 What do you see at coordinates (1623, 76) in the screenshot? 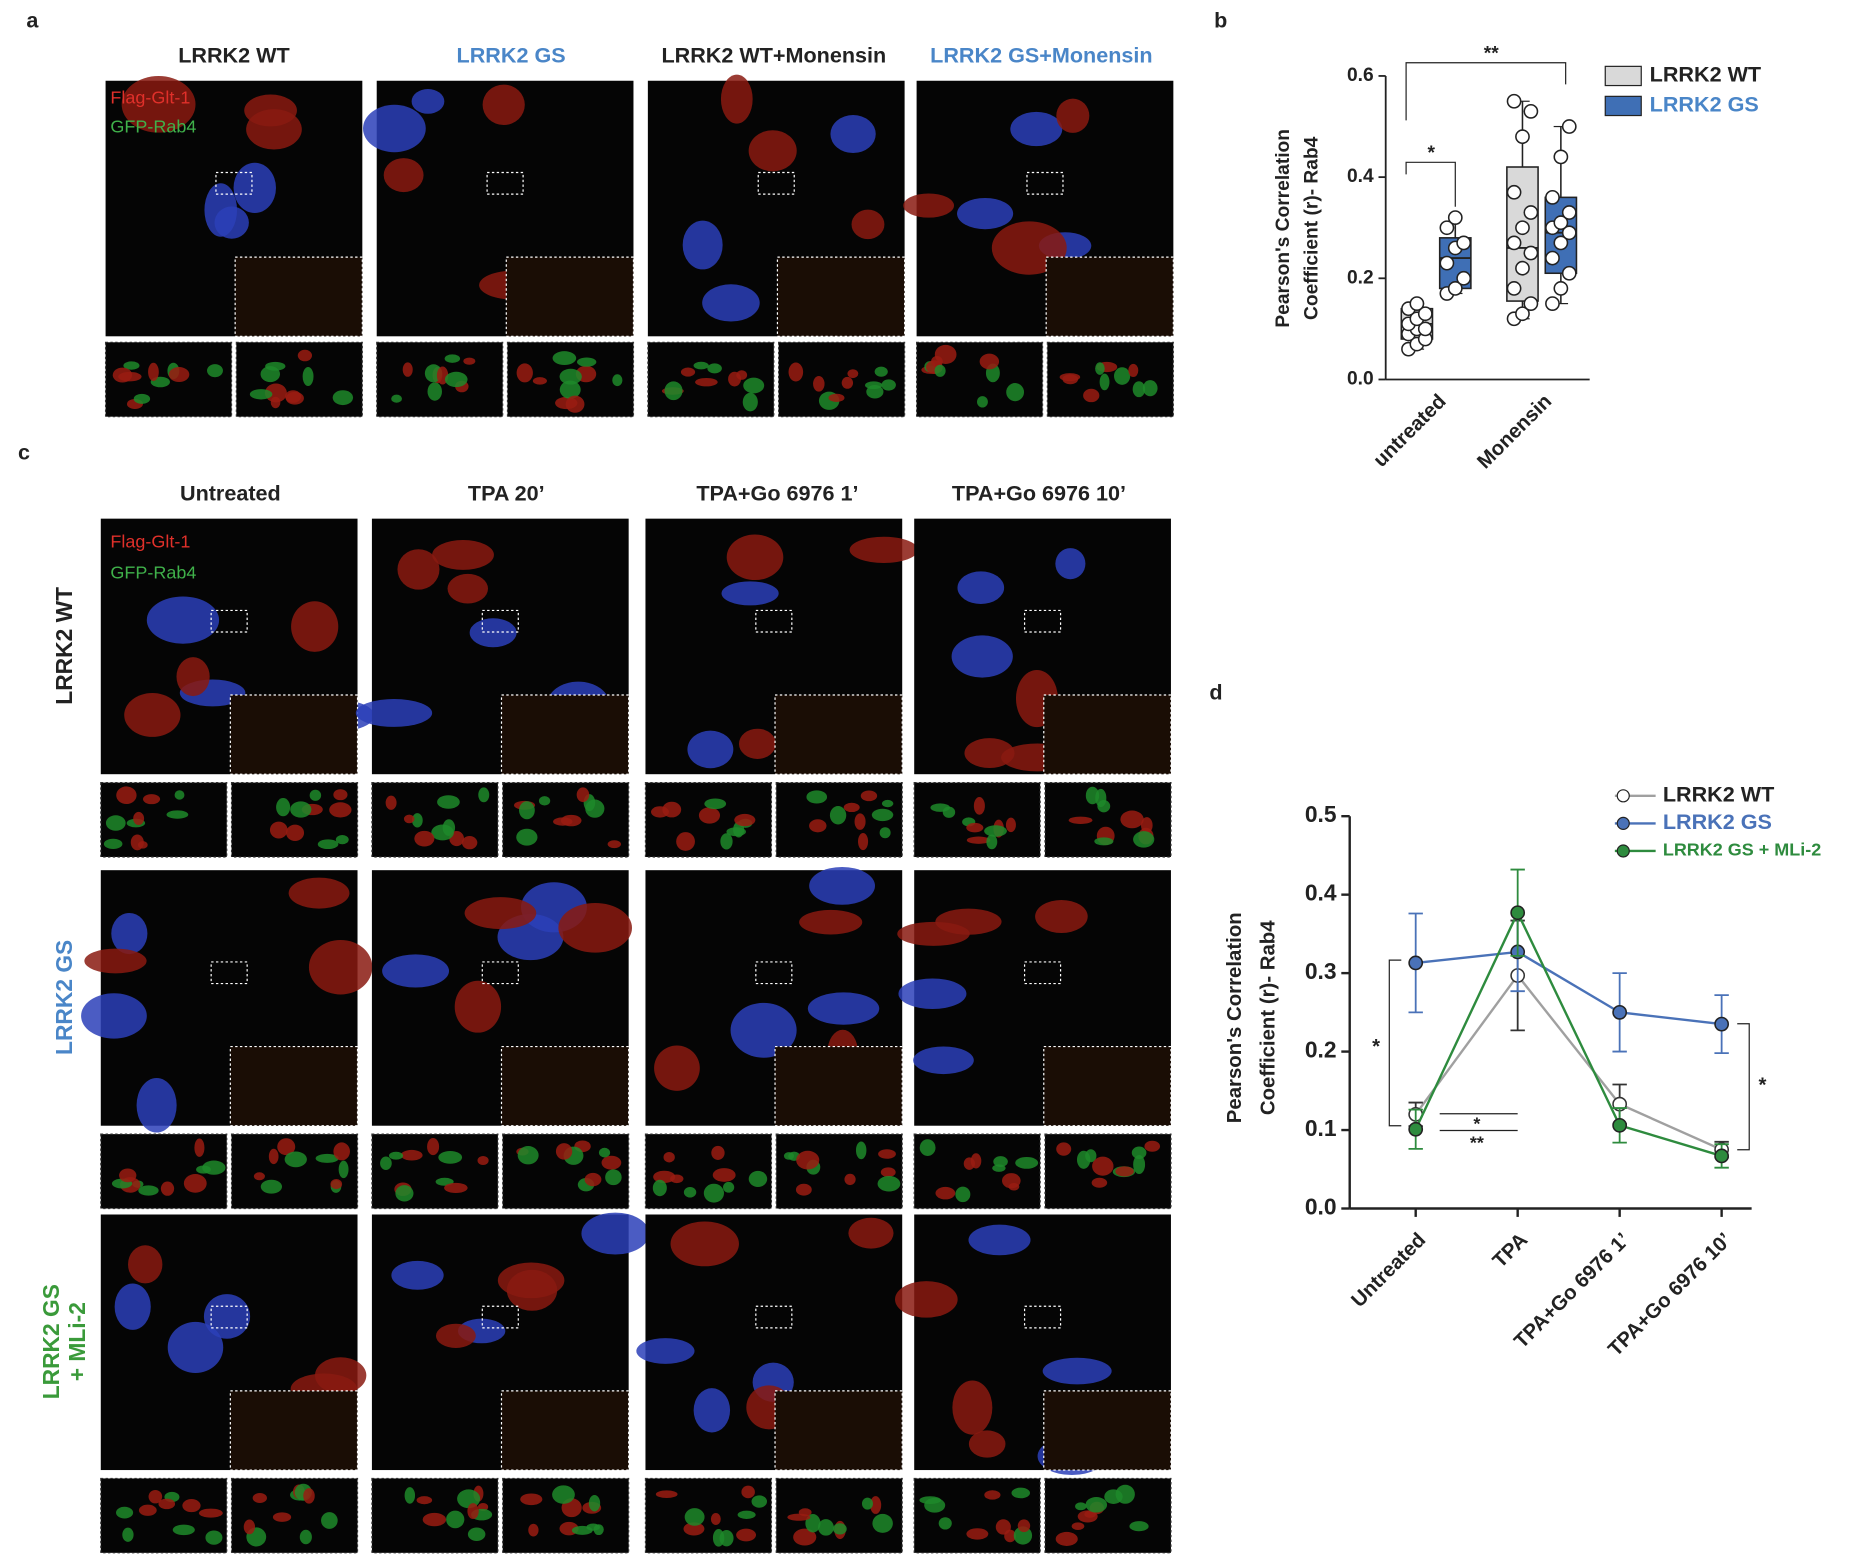
I see `legend-swatch` at bounding box center [1623, 76].